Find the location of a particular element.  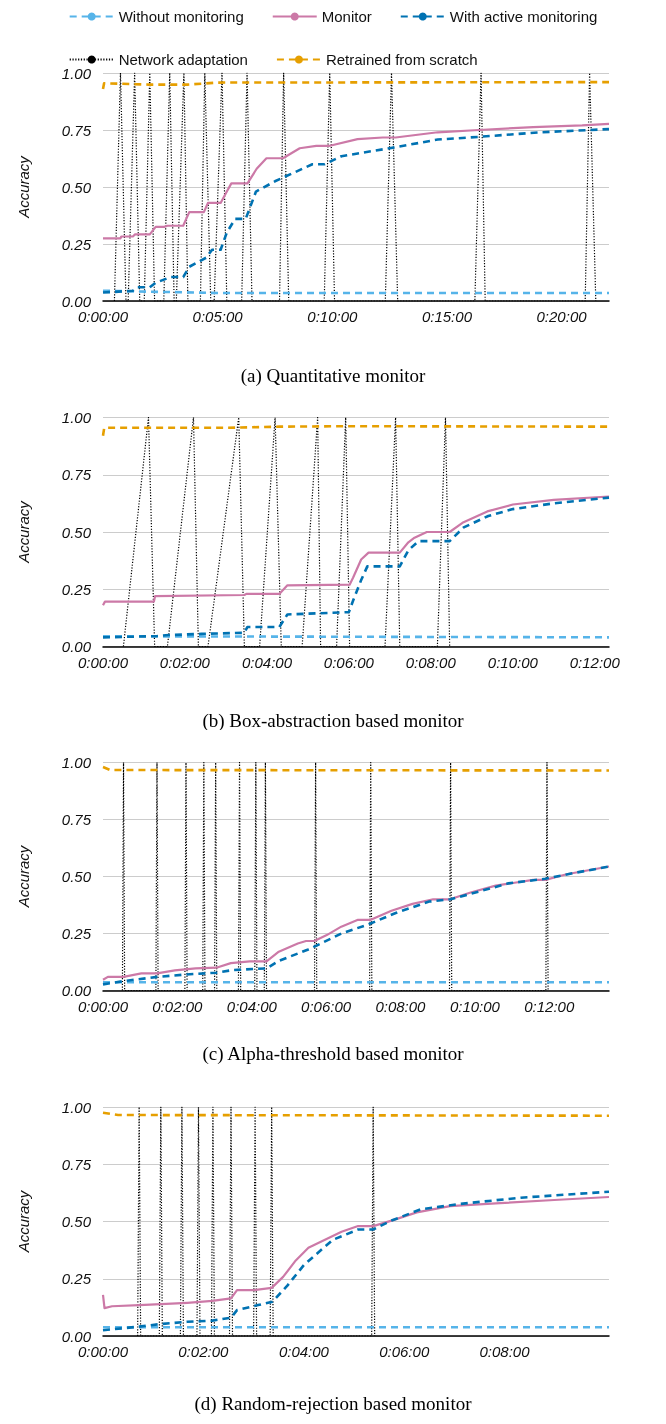

legend-label: Network adaptation is located at coordinates (183, 59).